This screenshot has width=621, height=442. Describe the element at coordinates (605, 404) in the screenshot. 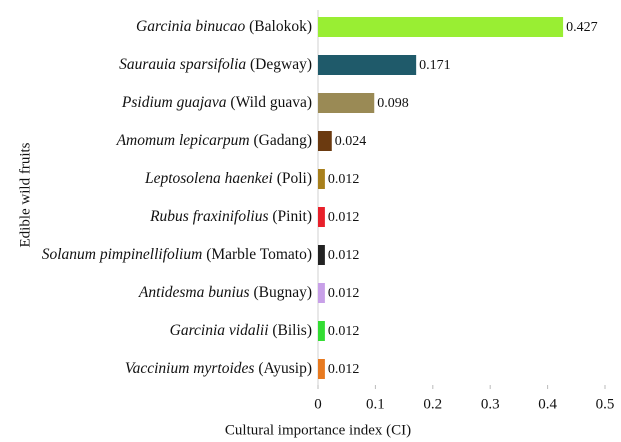

I see `x-tick-label: 0.5` at that location.